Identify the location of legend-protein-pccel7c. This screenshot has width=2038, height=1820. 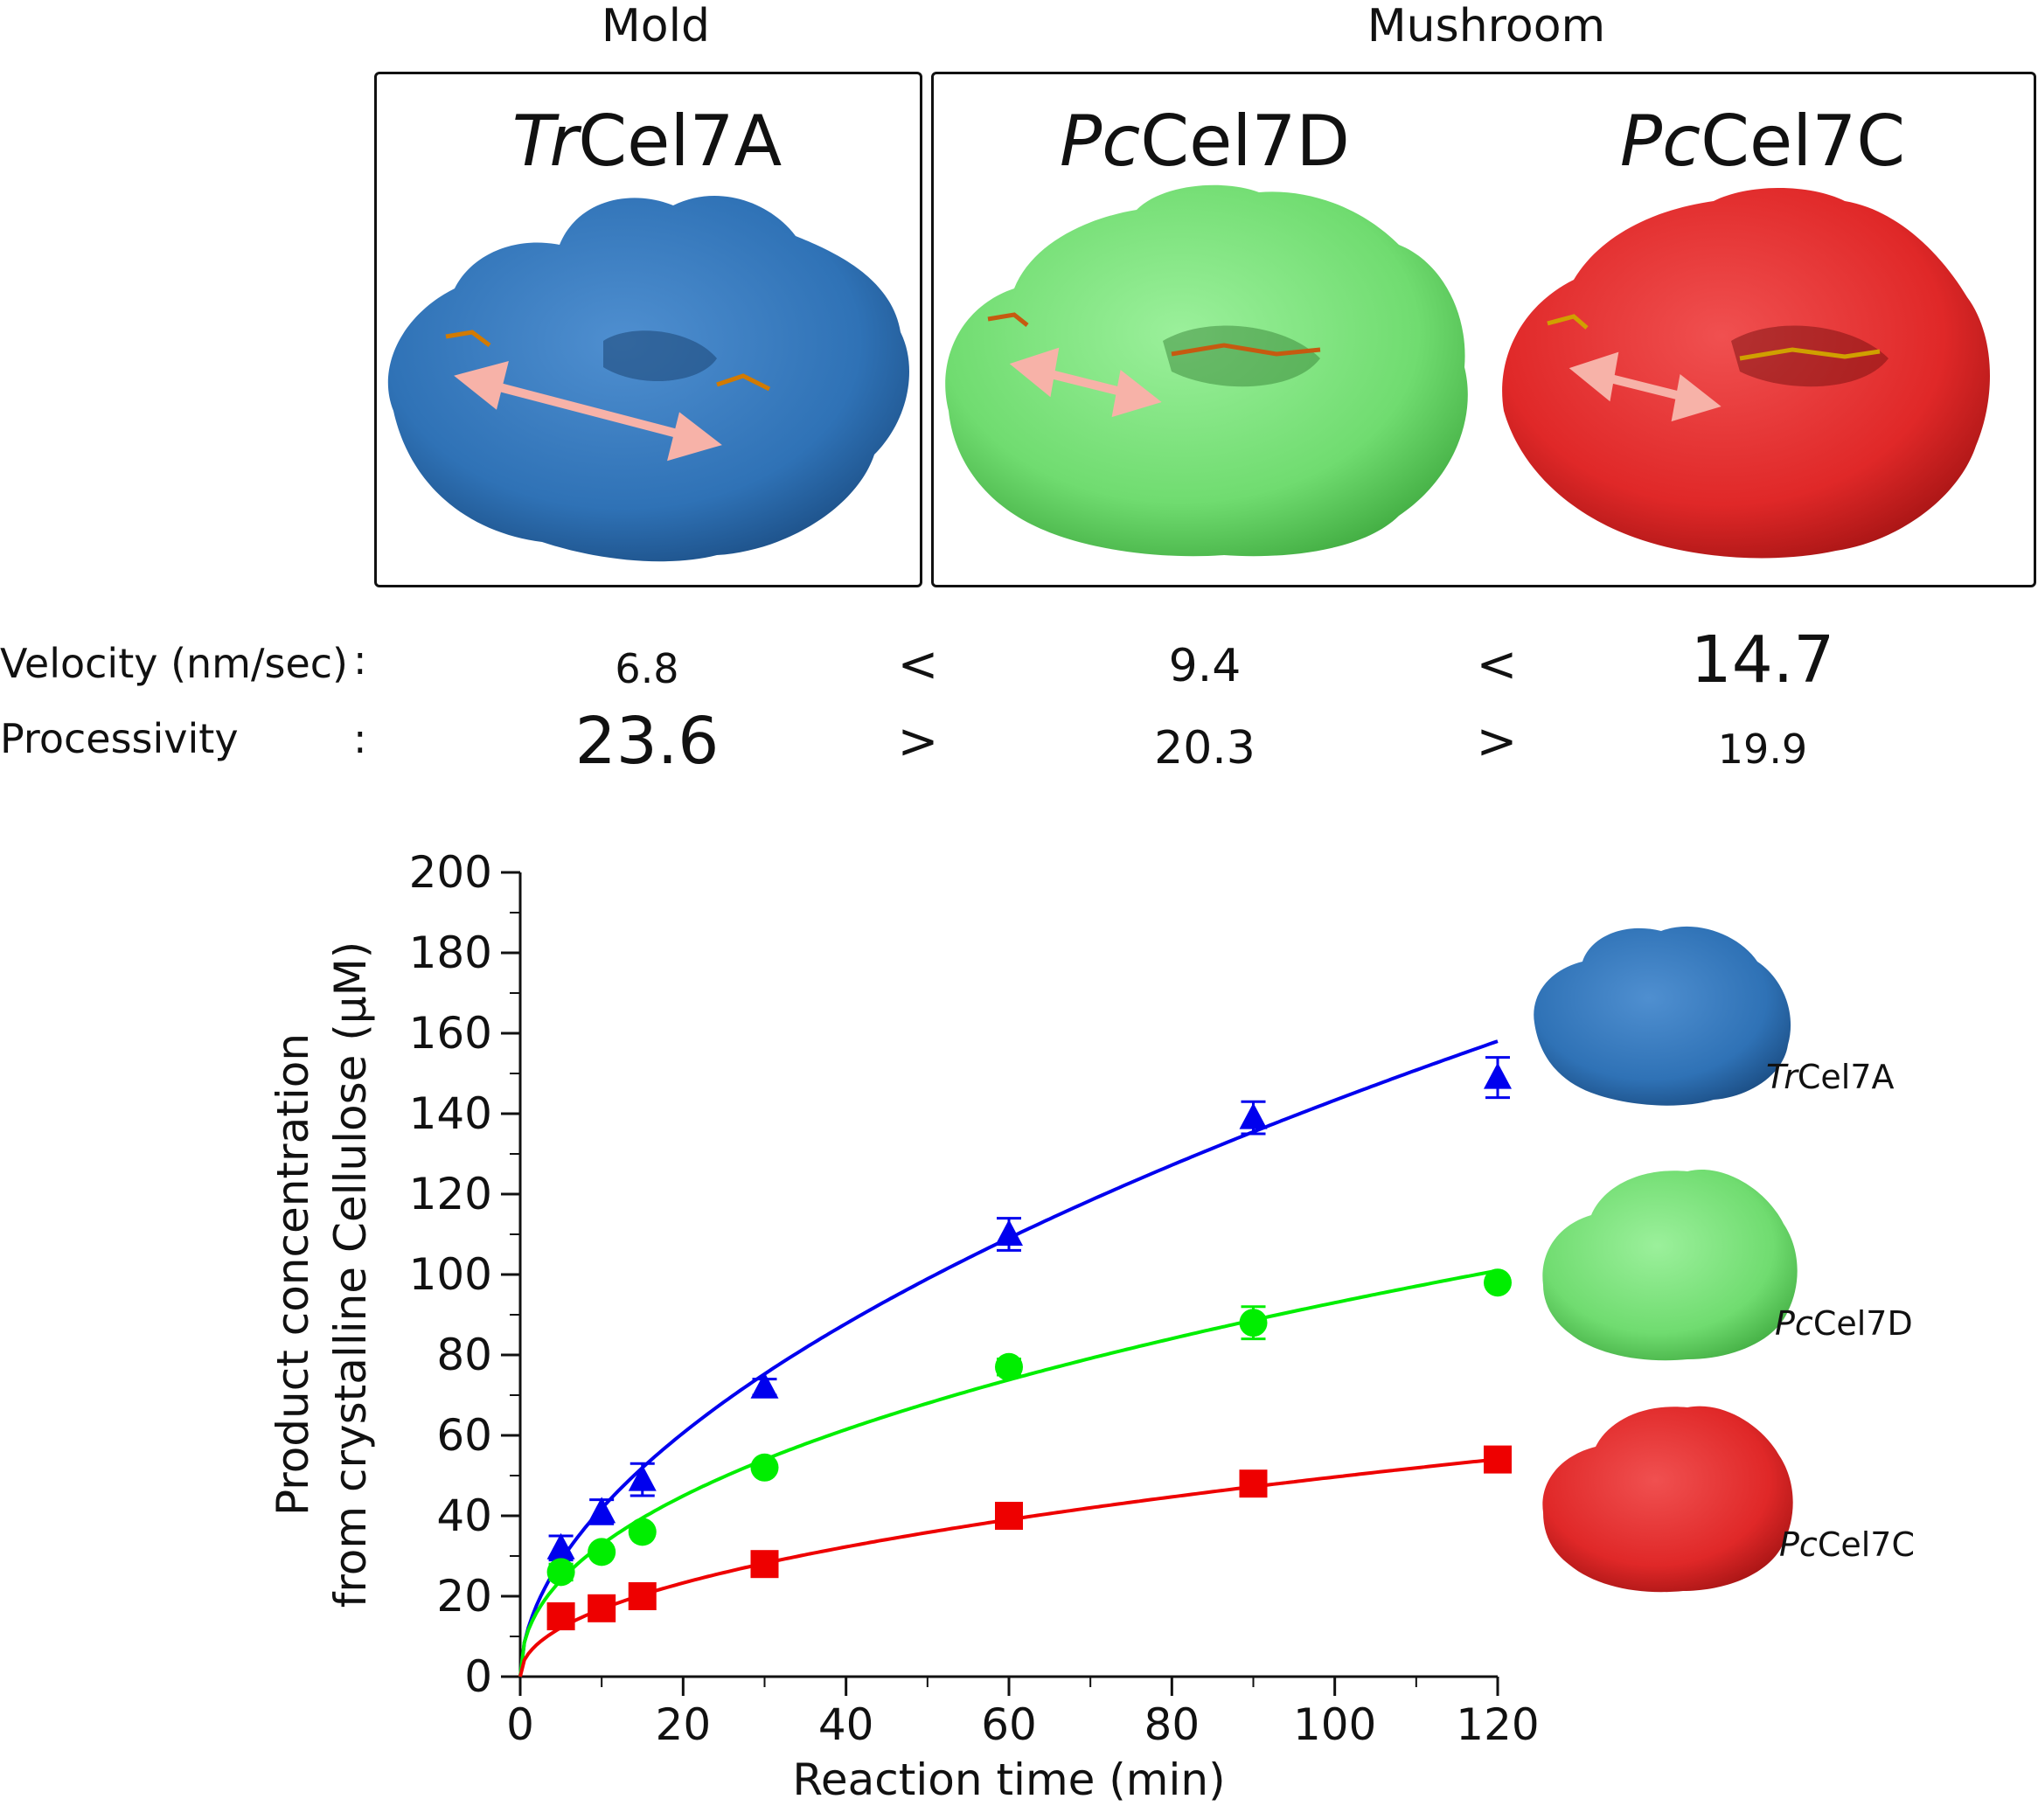
(1667, 1499).